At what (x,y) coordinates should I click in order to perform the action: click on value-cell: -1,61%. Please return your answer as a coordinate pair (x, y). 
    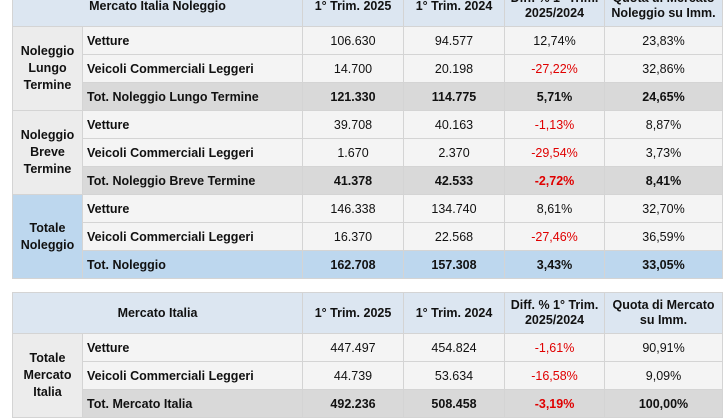
    Looking at the image, I should click on (555, 347).